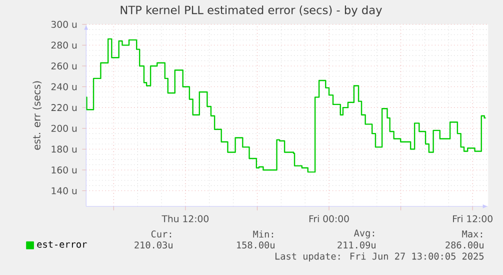 Image resolution: width=503 pixels, height=275 pixels. Describe the element at coordinates (37, 115) in the screenshot. I see `y-axis-title: est. err (secs)` at that location.